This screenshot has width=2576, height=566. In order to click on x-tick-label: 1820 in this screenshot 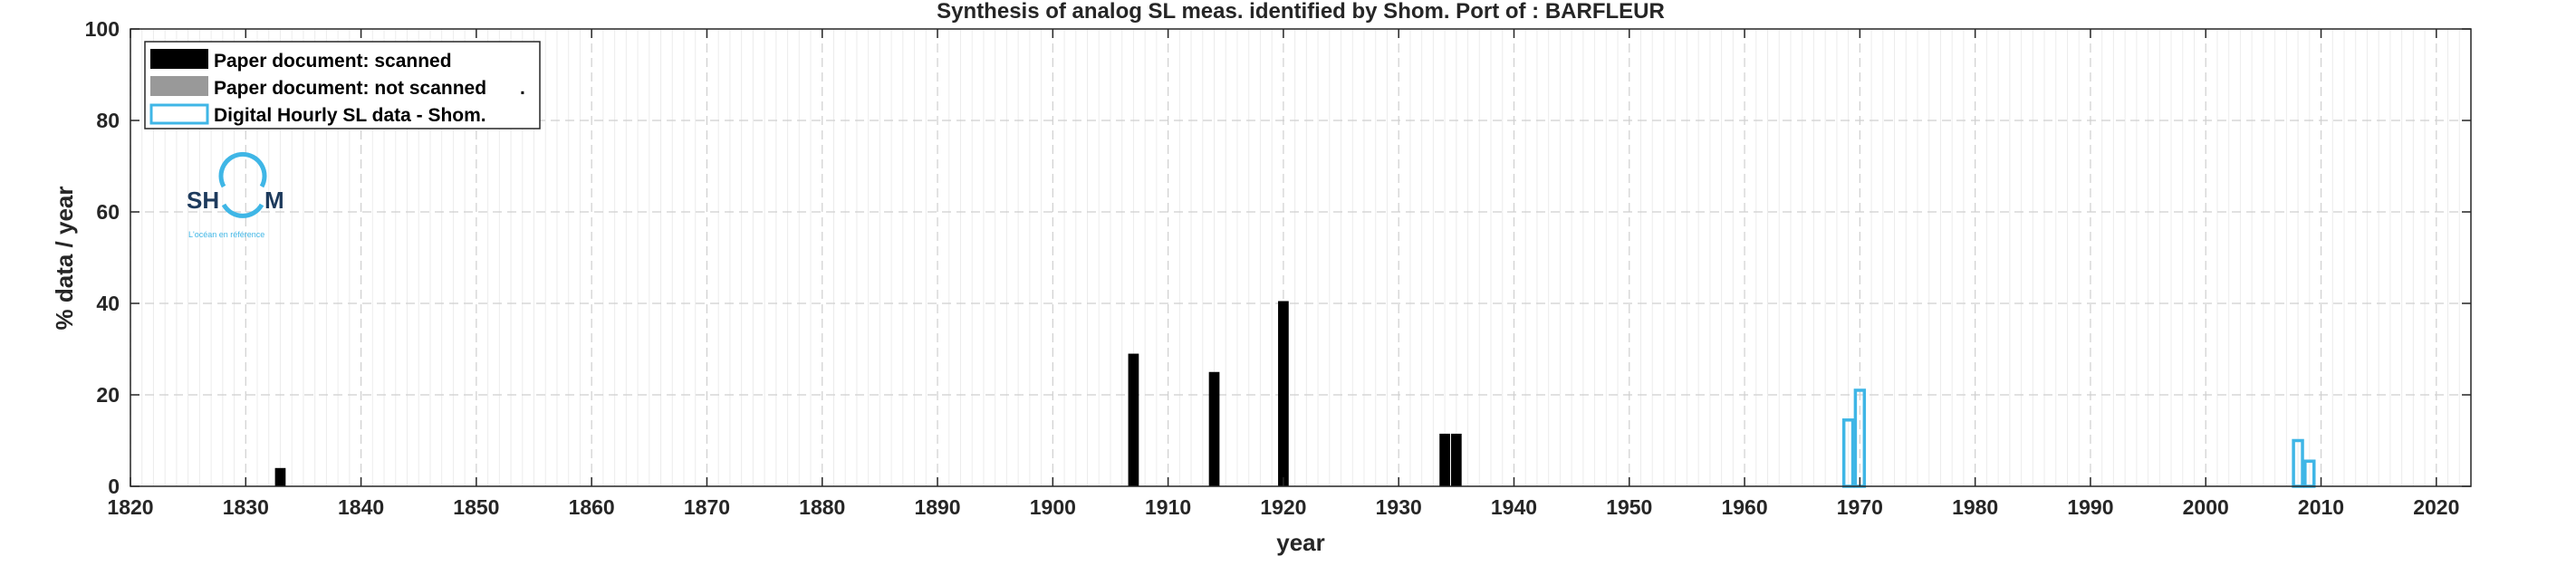, I will do `click(130, 507)`.